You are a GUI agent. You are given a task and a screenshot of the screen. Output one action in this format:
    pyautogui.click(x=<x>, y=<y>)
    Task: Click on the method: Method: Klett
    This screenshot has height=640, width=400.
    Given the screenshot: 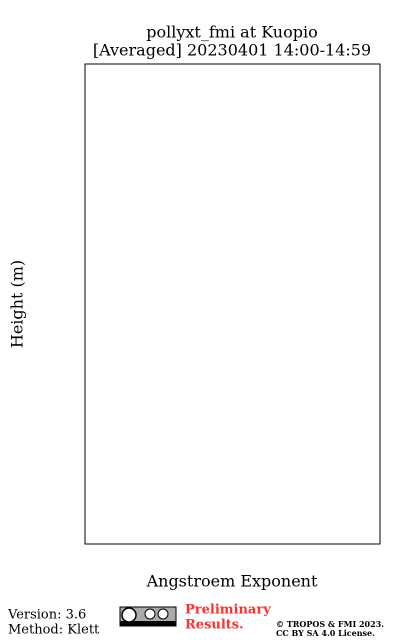 What is the action you would take?
    pyautogui.click(x=54, y=630)
    